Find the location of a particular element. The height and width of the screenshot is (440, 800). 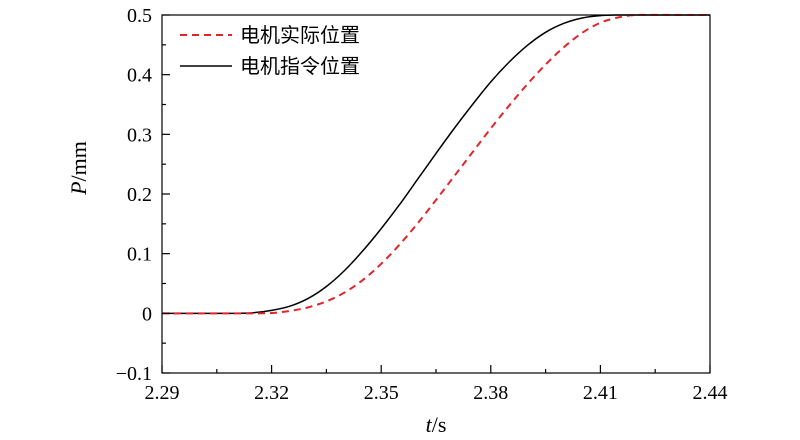

y-axis-label: P/mm is located at coordinates (78, 168).